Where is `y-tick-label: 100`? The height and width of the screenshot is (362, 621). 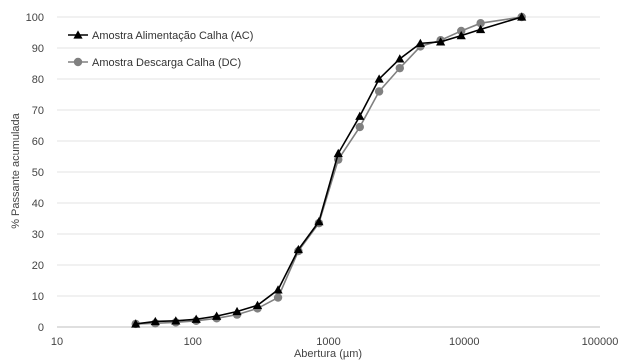
y-tick-label: 100 is located at coordinates (35, 18).